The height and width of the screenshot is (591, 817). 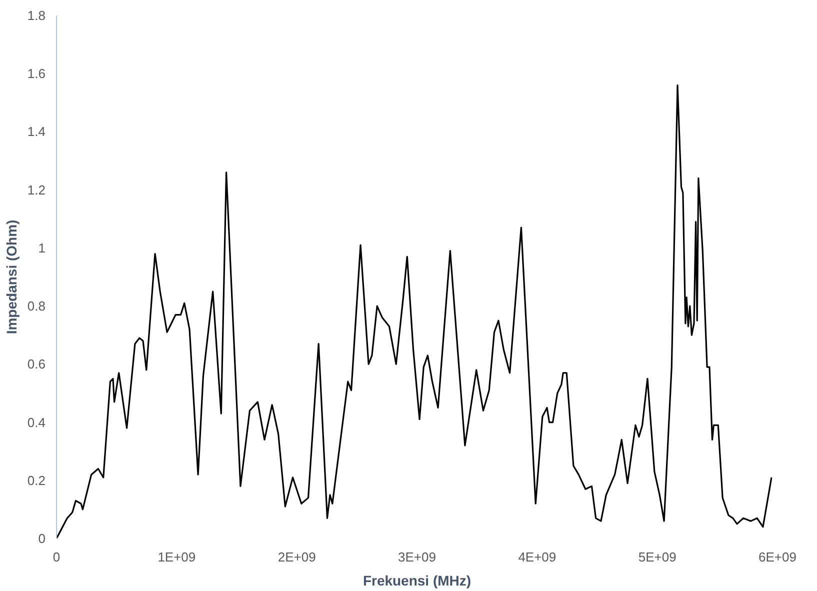 I want to click on x-tick-label: 2E+09, so click(x=297, y=557).